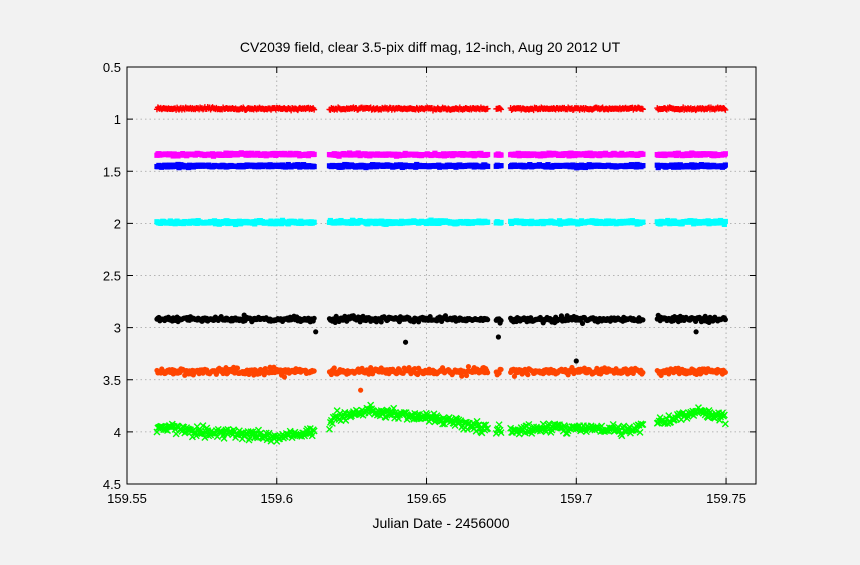 The image size is (860, 565). Describe the element at coordinates (112, 380) in the screenshot. I see `y-tick-label: 3.5` at that location.